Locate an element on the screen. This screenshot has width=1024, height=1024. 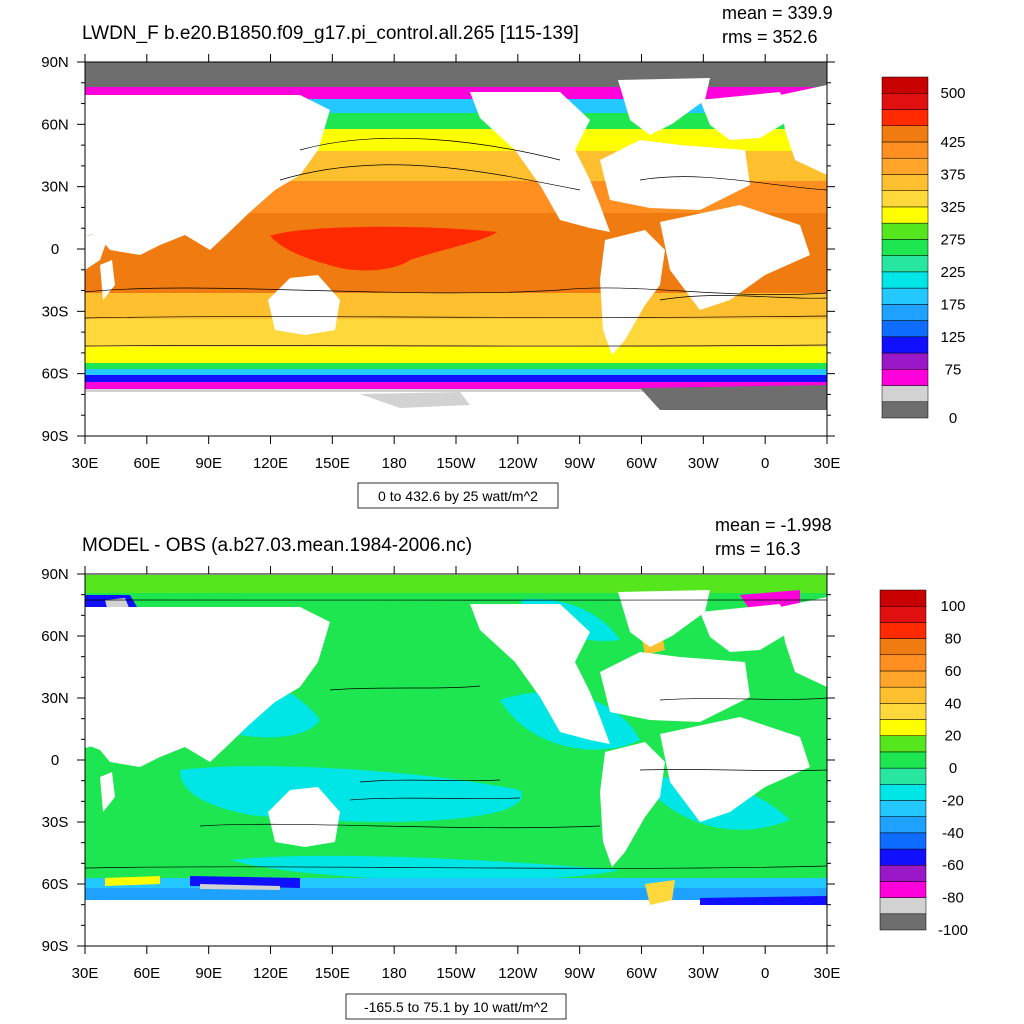
panel-top-rms: rms = 352.6 is located at coordinates (770, 37).